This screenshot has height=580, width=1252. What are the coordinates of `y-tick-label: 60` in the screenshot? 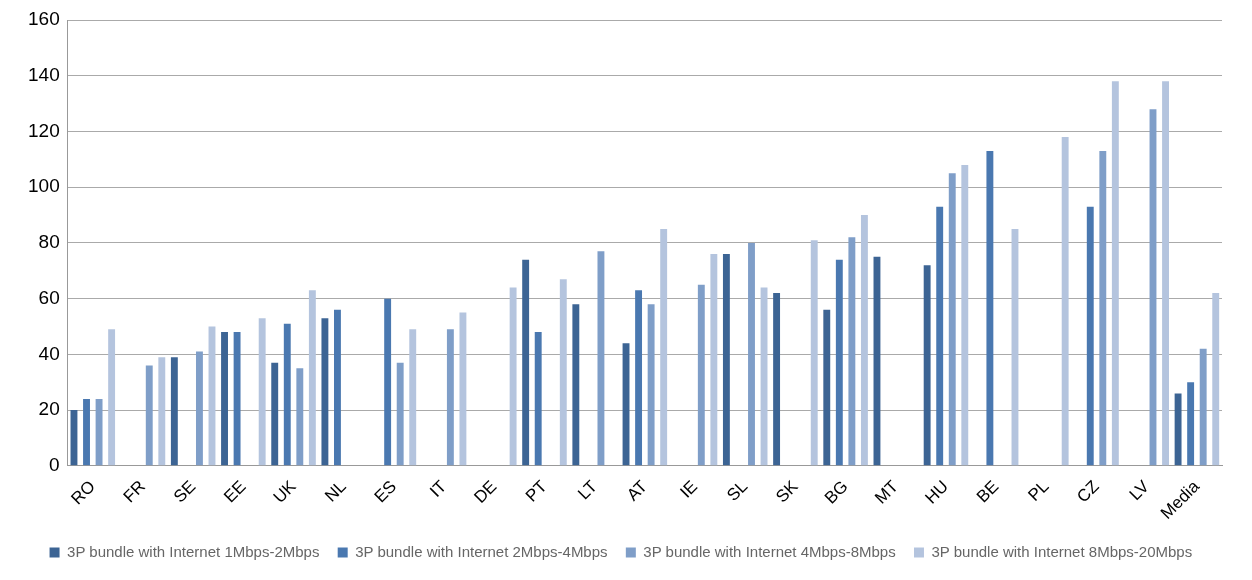 It's located at (49, 297).